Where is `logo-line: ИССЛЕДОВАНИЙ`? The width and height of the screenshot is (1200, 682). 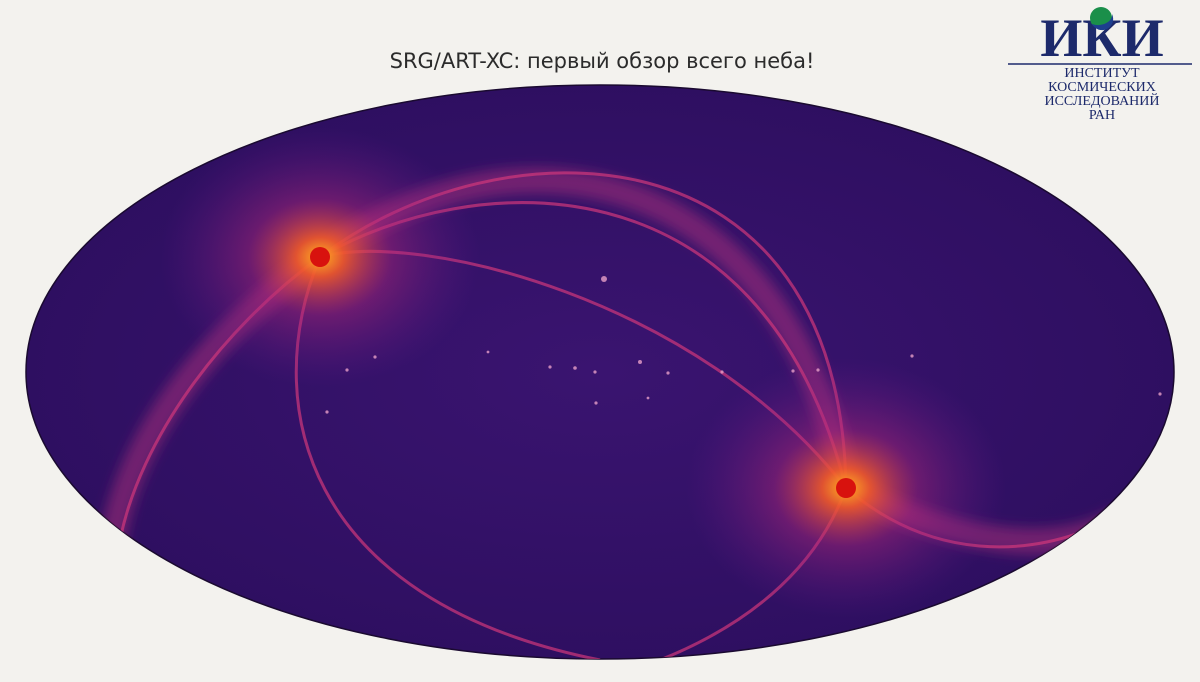 logo-line: ИССЛЕДОВАНИЙ is located at coordinates (1101, 100).